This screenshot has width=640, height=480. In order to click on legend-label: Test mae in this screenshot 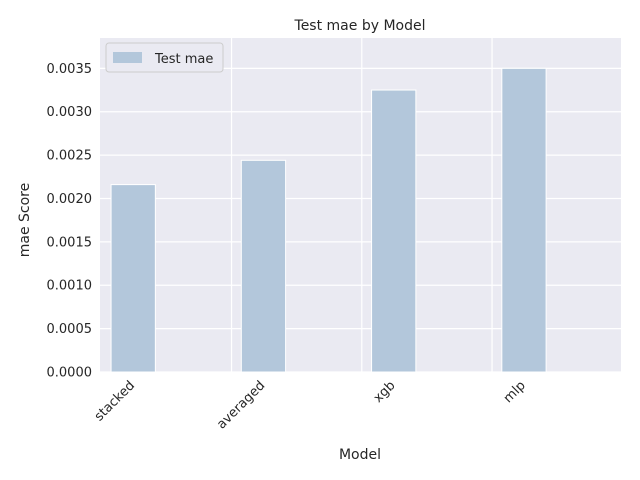, I will do `click(183, 59)`.